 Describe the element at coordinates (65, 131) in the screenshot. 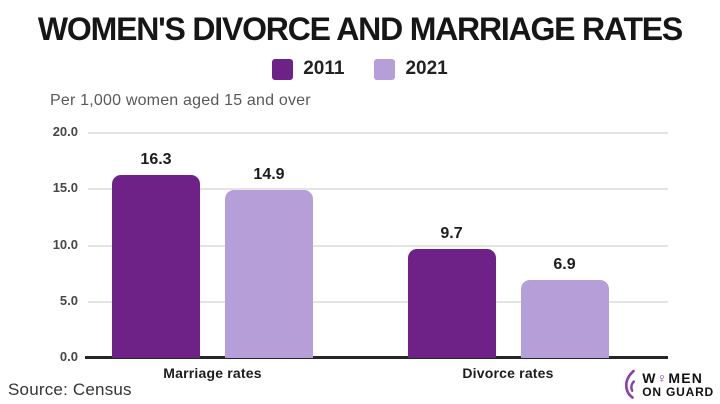

I see `y-axis-tick-20.0: 20.0` at that location.